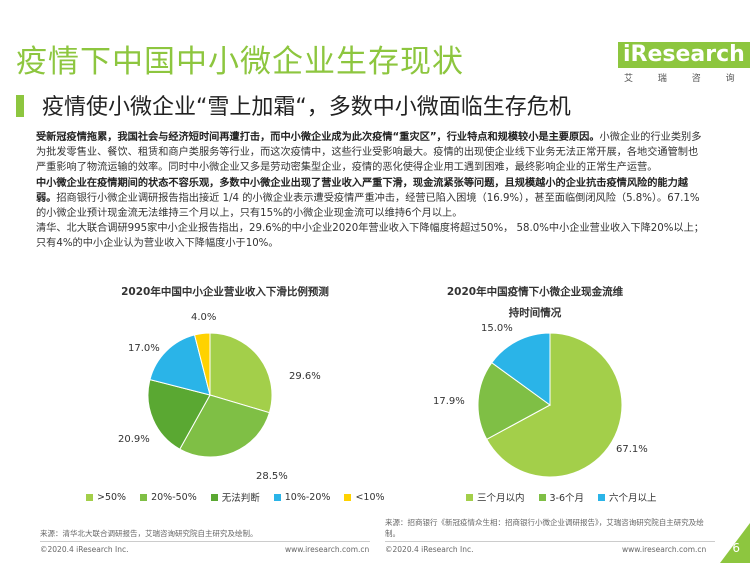 This screenshot has height=563, width=750. I want to click on chart1-legend: >50% 20%-50% 无法判断 10%-20% <10%, so click(235, 497).